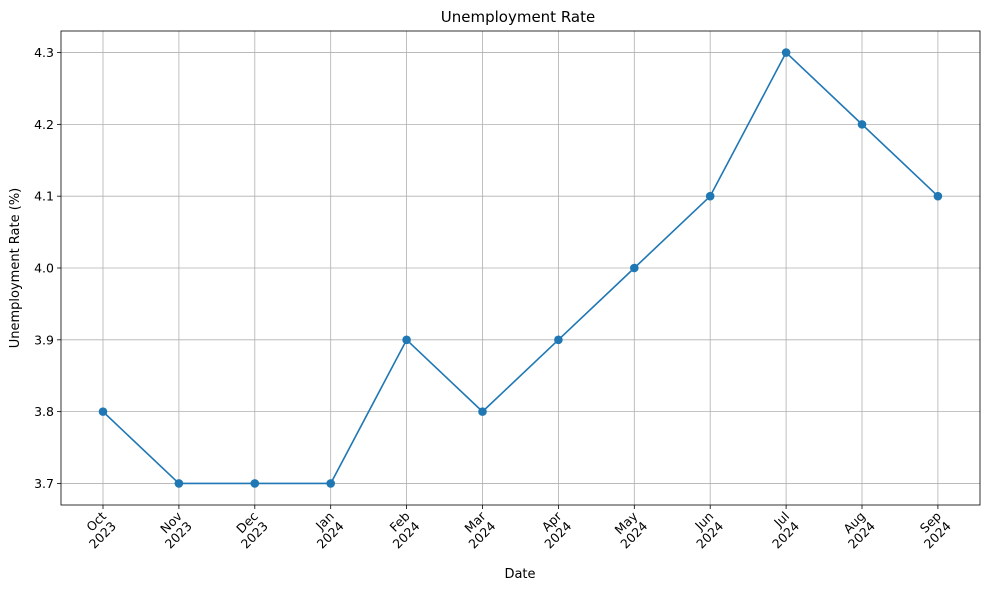 This screenshot has height=590, width=989. Describe the element at coordinates (173, 529) in the screenshot. I see `x-tick-label: Nov2023` at that location.